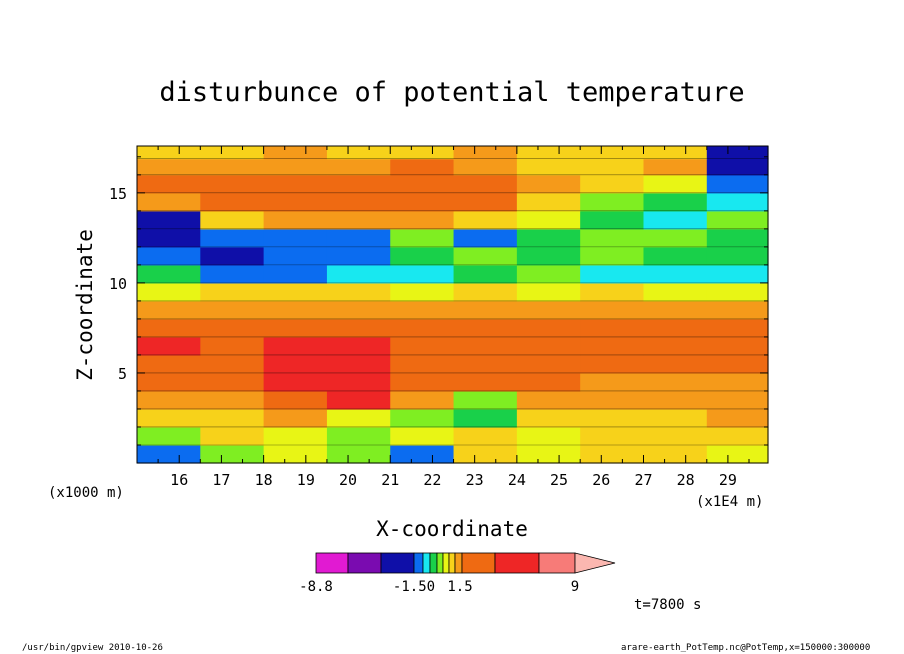 The image size is (904, 654). What do you see at coordinates (414, 587) in the screenshot?
I see `colorbar-label: -1.50` at bounding box center [414, 587].